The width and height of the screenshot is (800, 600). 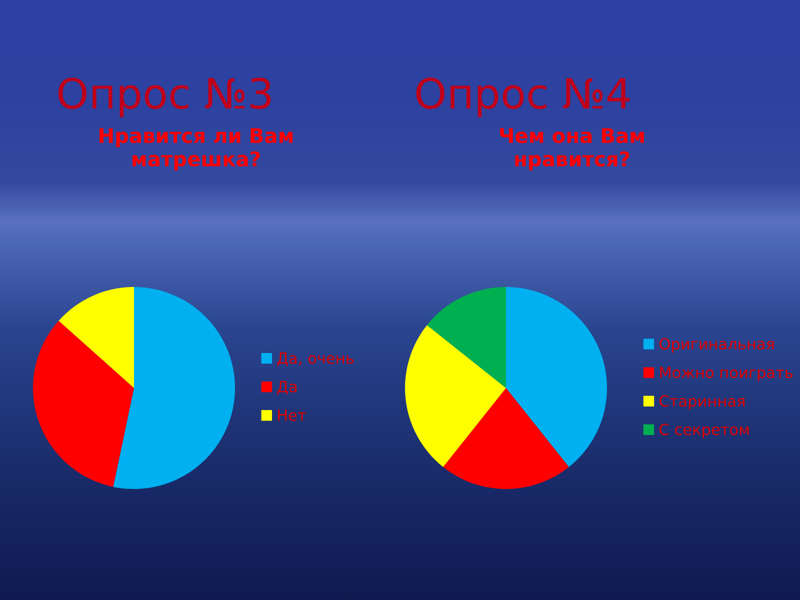 What do you see at coordinates (523, 98) in the screenshot?
I see `chart-title: Опрос №4` at bounding box center [523, 98].